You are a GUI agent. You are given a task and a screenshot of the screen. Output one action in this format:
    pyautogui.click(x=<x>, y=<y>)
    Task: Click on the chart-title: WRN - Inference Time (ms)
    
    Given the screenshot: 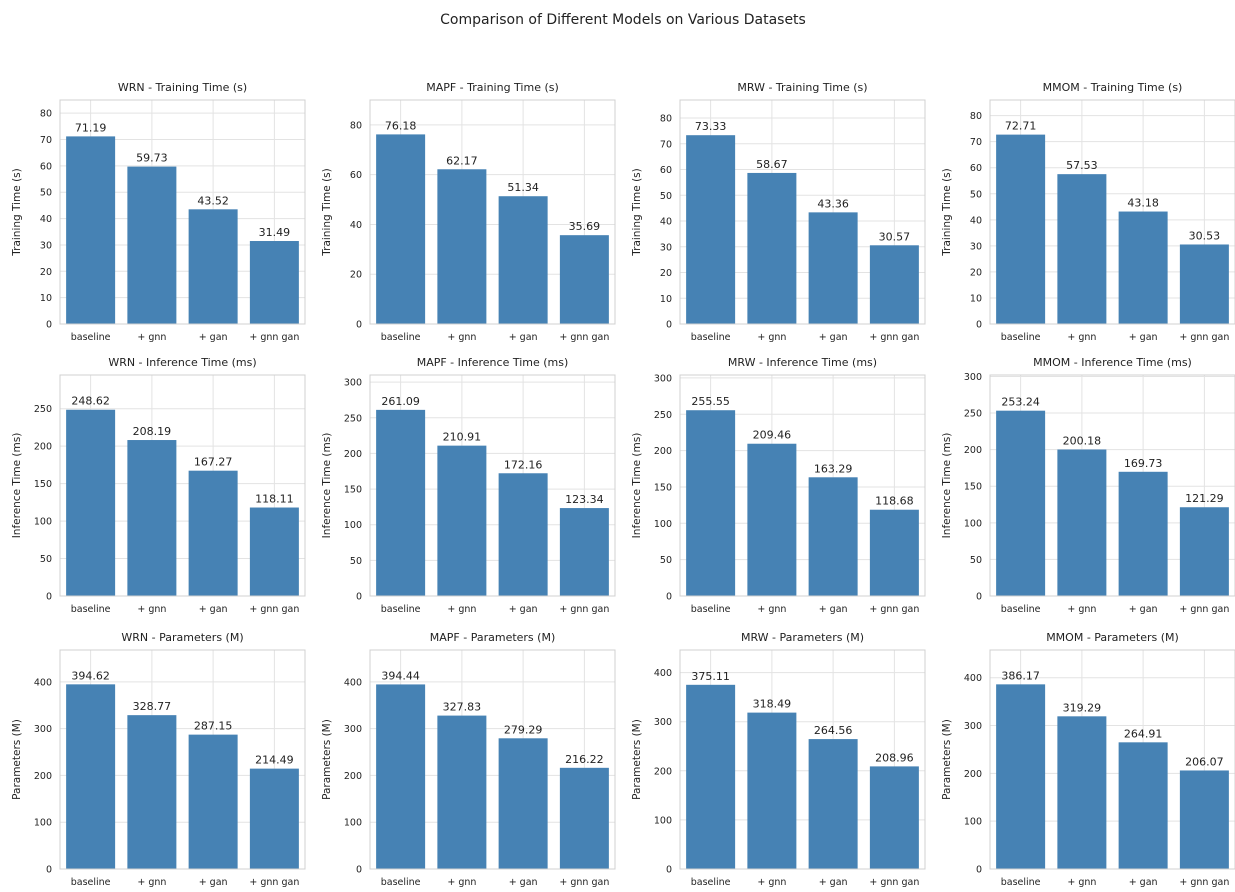 What is the action you would take?
    pyautogui.click(x=182, y=362)
    